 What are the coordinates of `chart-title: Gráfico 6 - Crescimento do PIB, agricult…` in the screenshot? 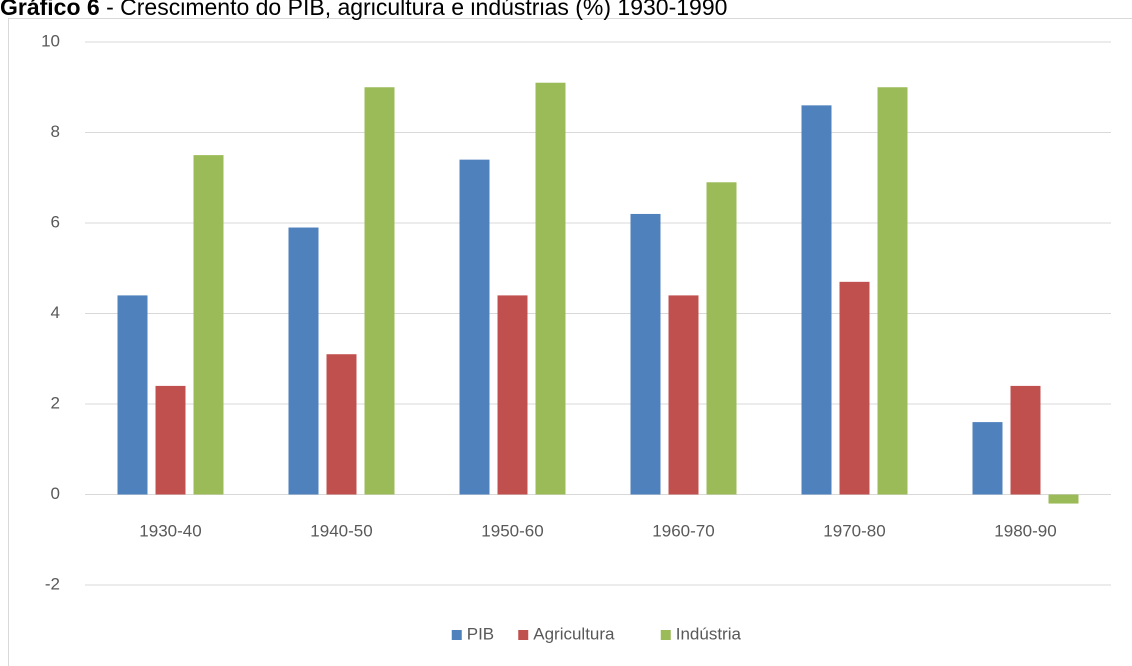 It's located at (363, 10).